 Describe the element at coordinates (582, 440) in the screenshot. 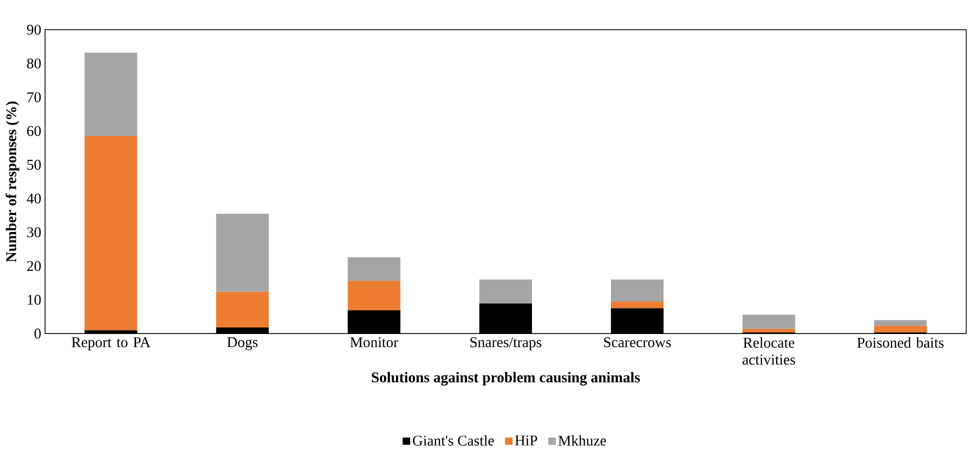

I see `legend-label: Mkhuze` at that location.